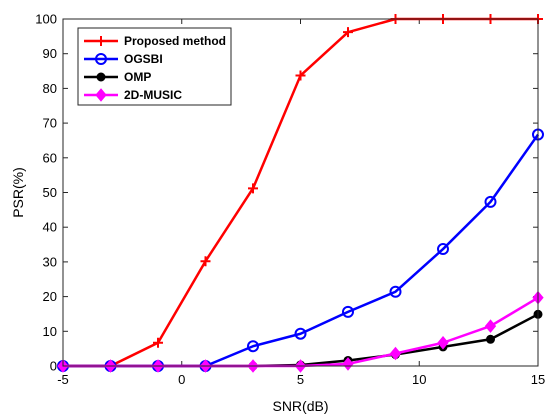 This screenshot has width=550, height=417. I want to click on x-tick-label: 10, so click(419, 379).